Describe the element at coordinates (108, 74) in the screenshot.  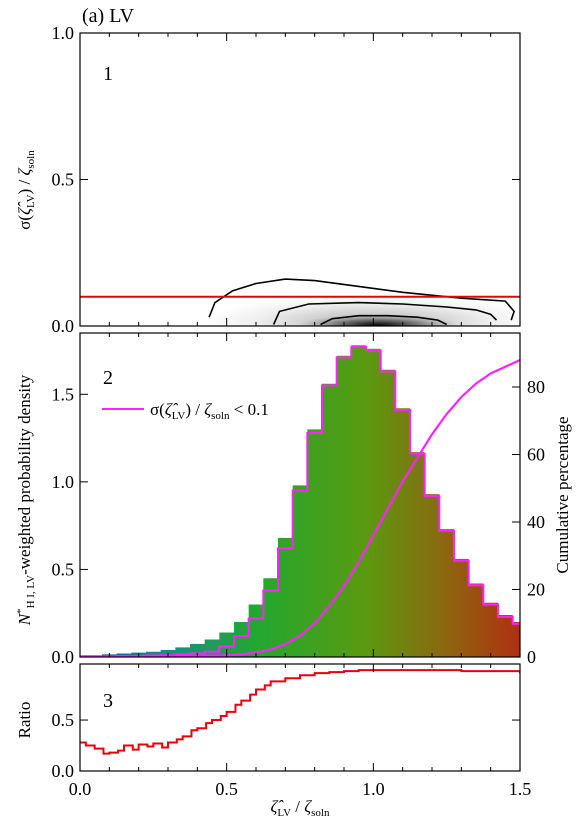
I see `panel-1-number: 1` at that location.